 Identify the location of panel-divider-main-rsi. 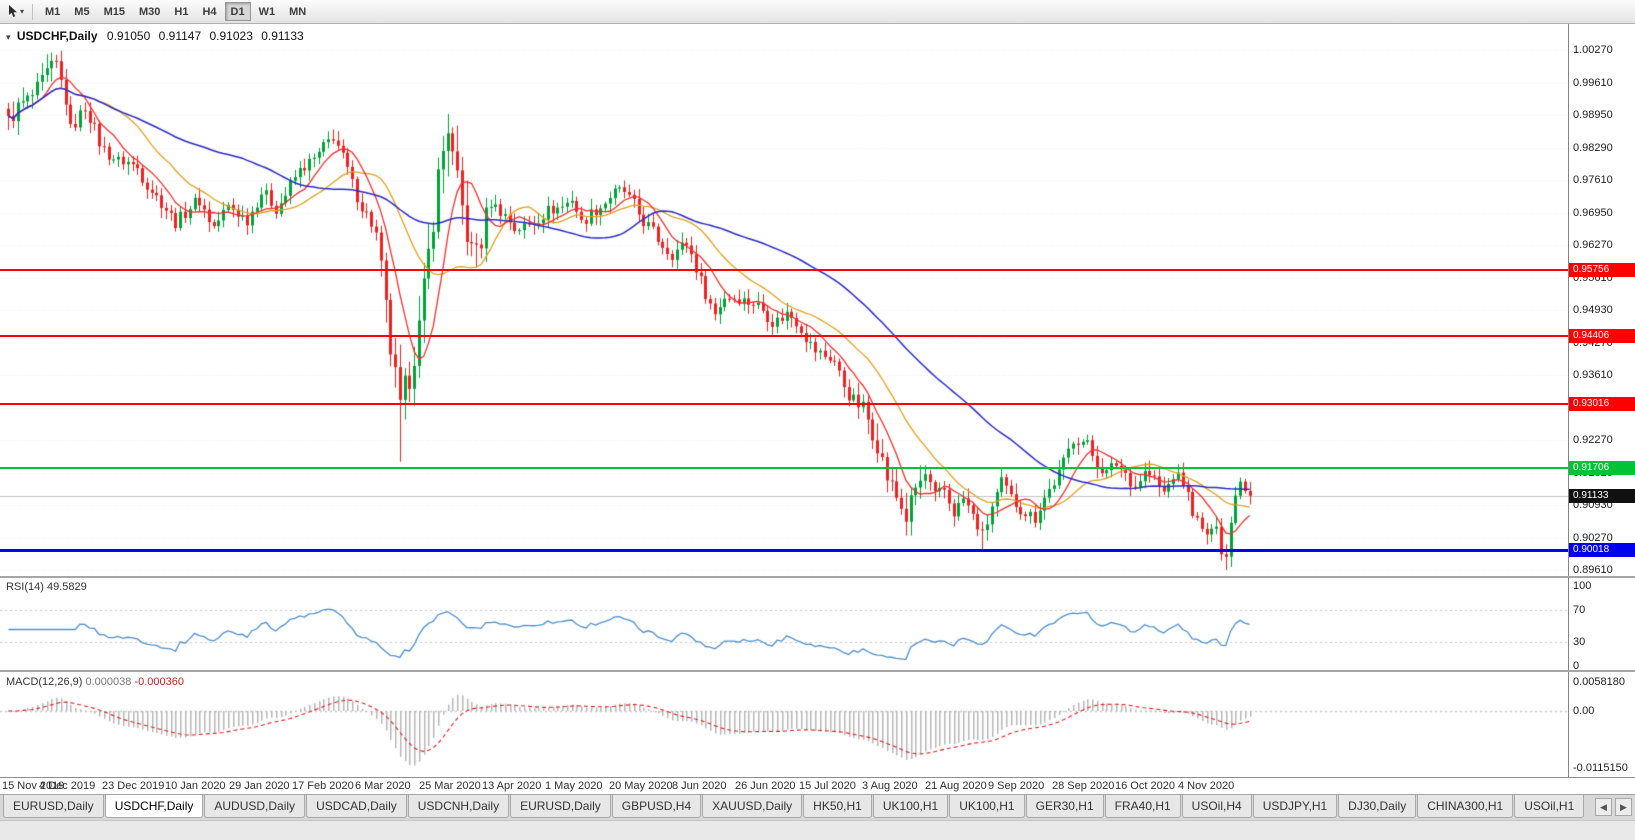
(817, 577).